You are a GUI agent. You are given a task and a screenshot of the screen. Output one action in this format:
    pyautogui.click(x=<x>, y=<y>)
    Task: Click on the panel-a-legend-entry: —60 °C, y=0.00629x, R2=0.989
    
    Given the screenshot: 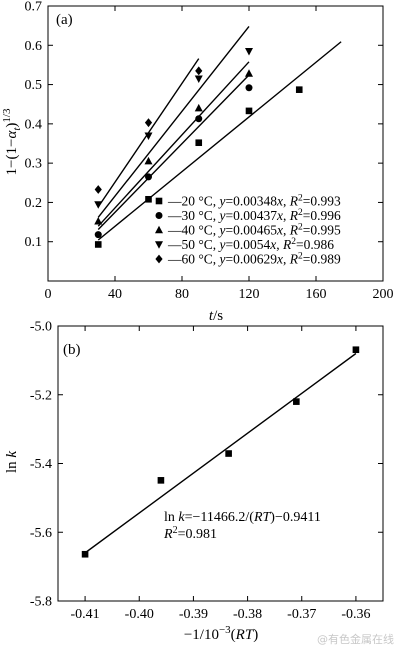 What is the action you would take?
    pyautogui.click(x=254, y=259)
    